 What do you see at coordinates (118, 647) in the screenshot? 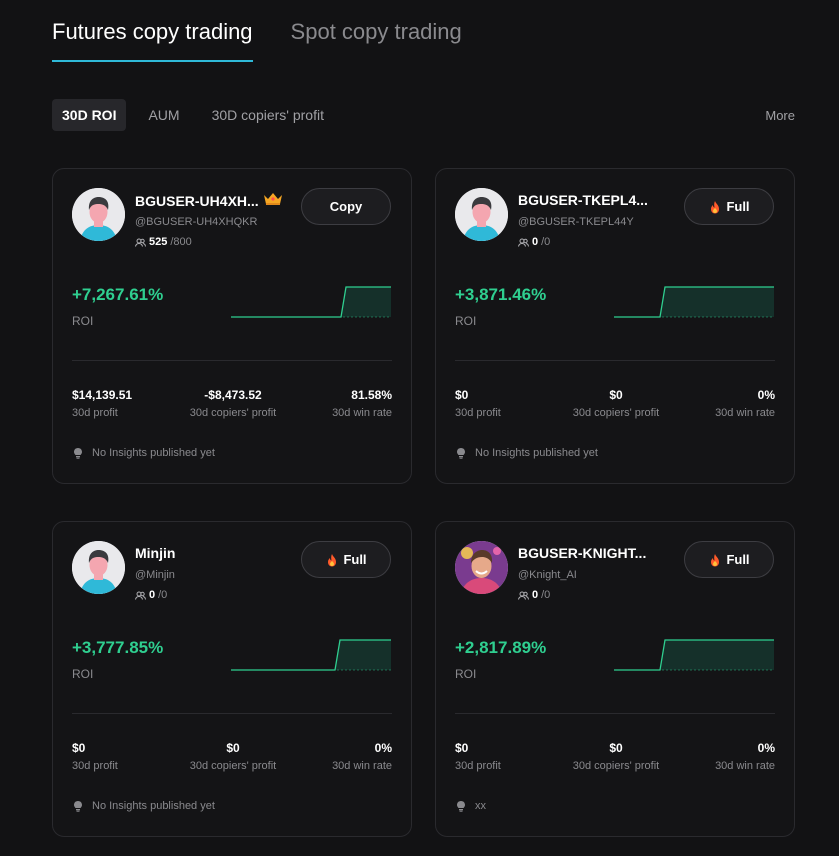
I see `roi-value: +3,777.85%` at bounding box center [118, 647].